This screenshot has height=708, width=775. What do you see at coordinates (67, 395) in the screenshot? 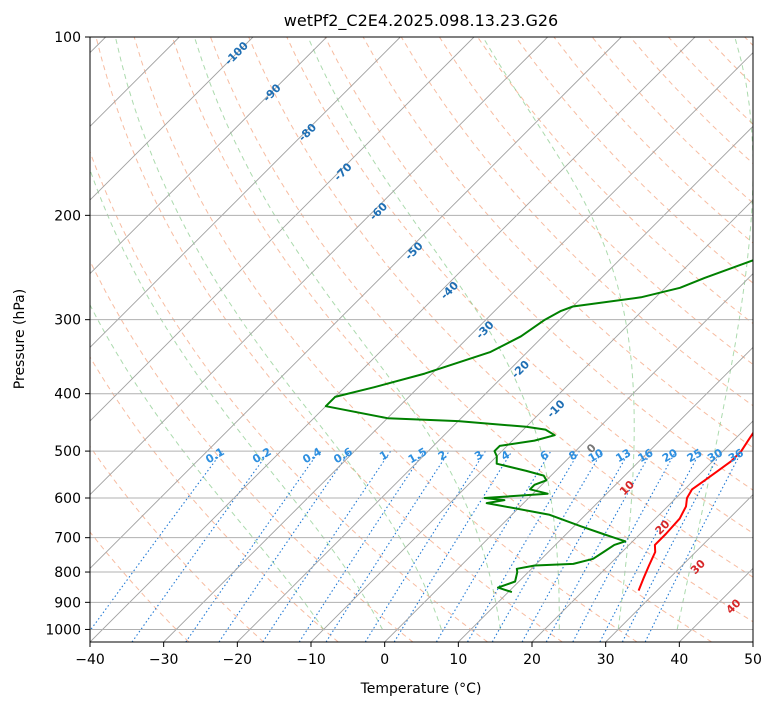
I see `y-tick-label: 400` at bounding box center [67, 395].